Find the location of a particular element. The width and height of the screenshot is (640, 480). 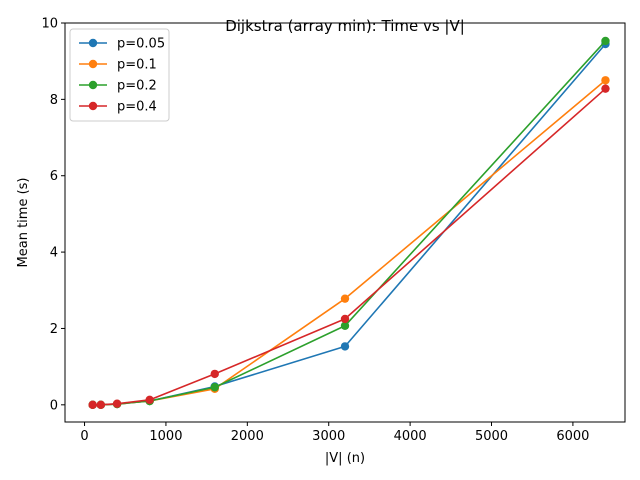

y-tick-label: 0 is located at coordinates (54, 405).